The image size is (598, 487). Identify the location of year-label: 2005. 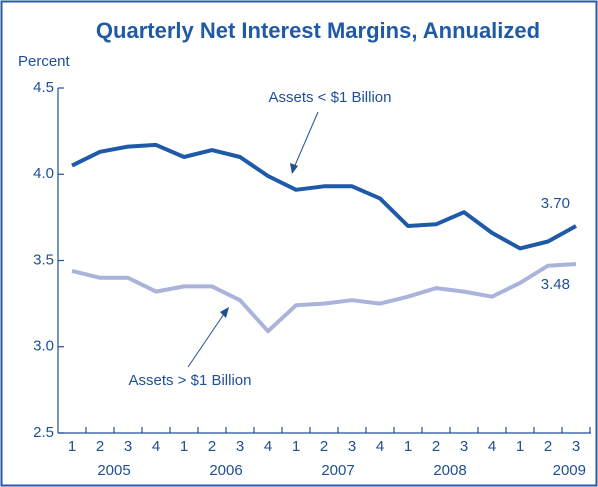
(113, 470).